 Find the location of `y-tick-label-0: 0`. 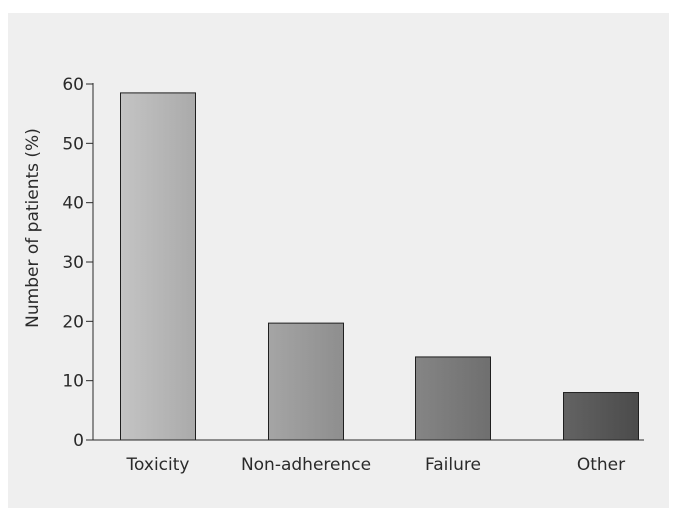

y-tick-label-0: 0 is located at coordinates (78, 441).